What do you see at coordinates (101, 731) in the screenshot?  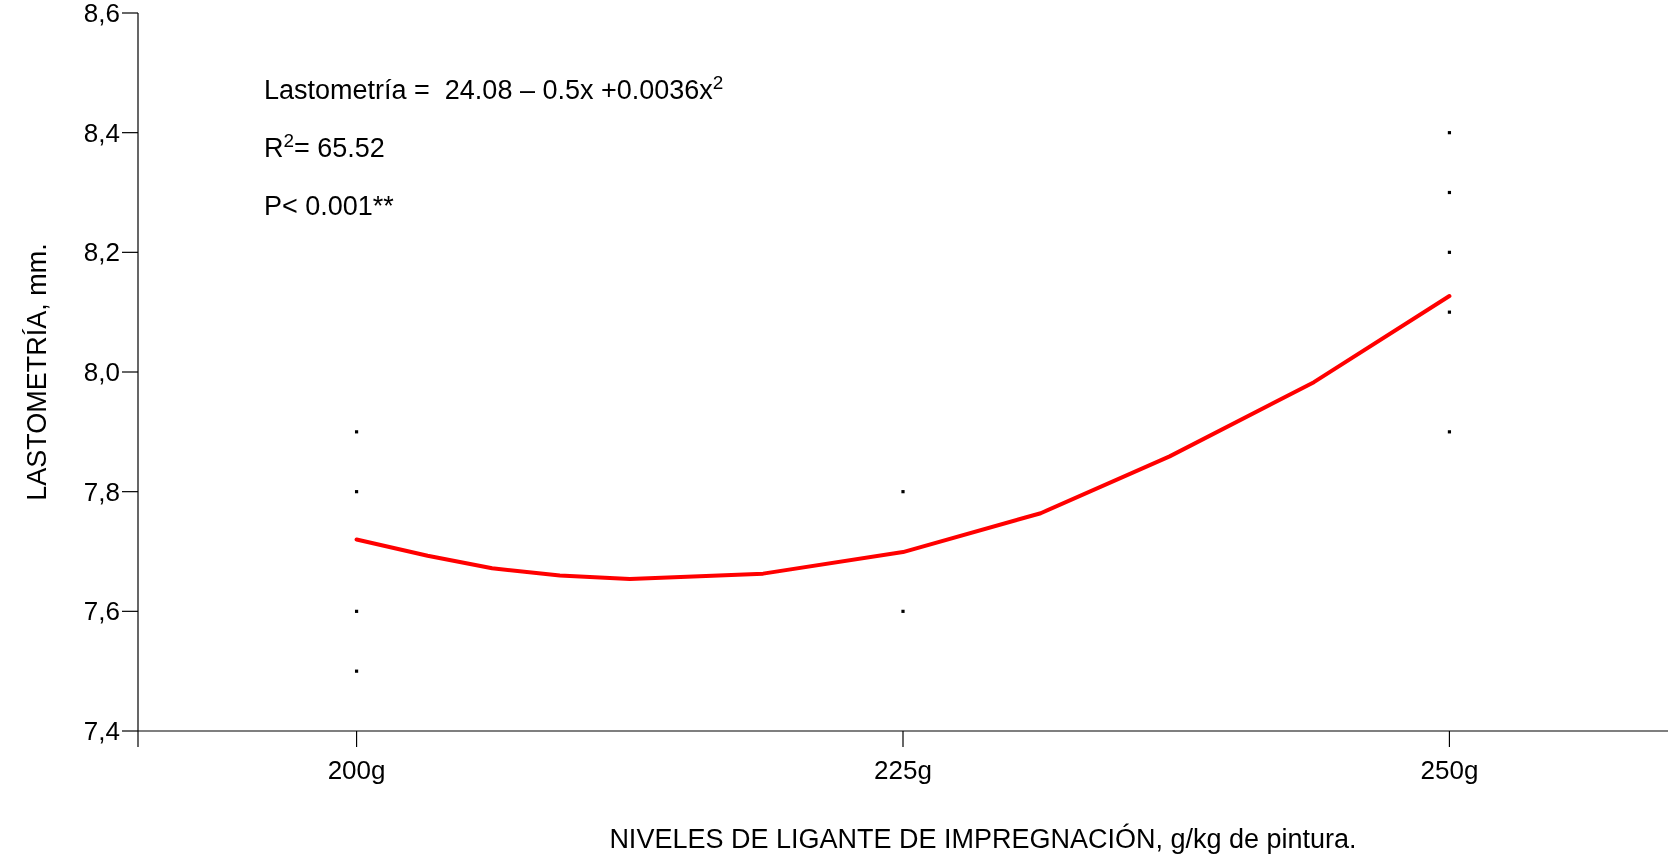 I see `y-tick-label: 7,4` at bounding box center [101, 731].